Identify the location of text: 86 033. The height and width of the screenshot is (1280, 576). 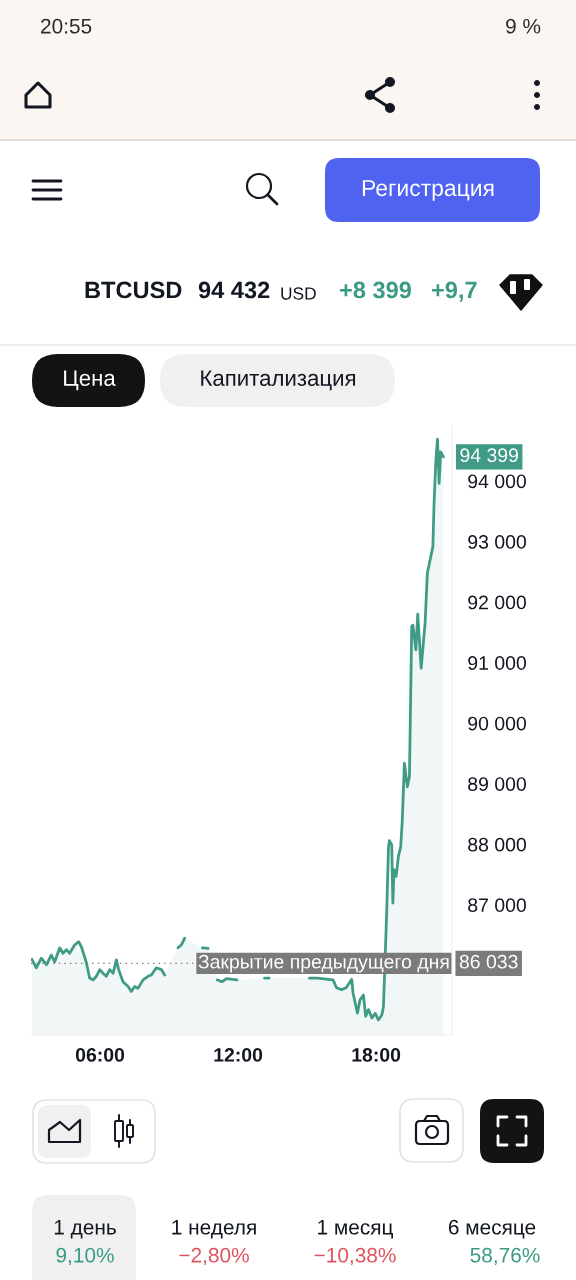
(488, 961).